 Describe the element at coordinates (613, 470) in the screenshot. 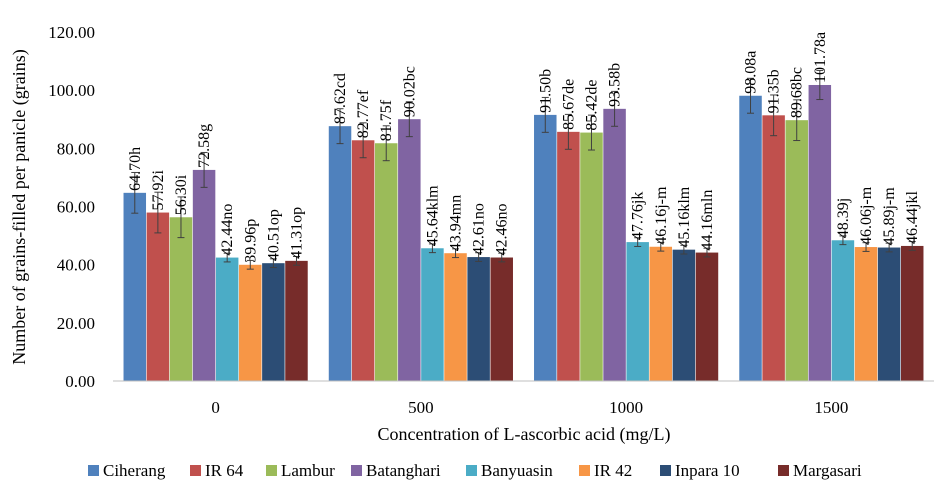

I see `legend-label: IR 42` at that location.